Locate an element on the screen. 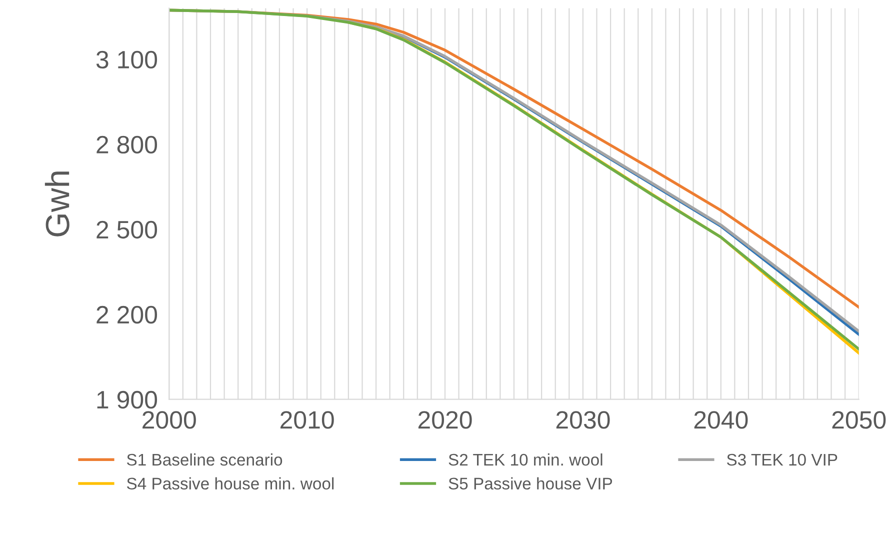  legend-label: S4 Passive house min. wool is located at coordinates (230, 483).